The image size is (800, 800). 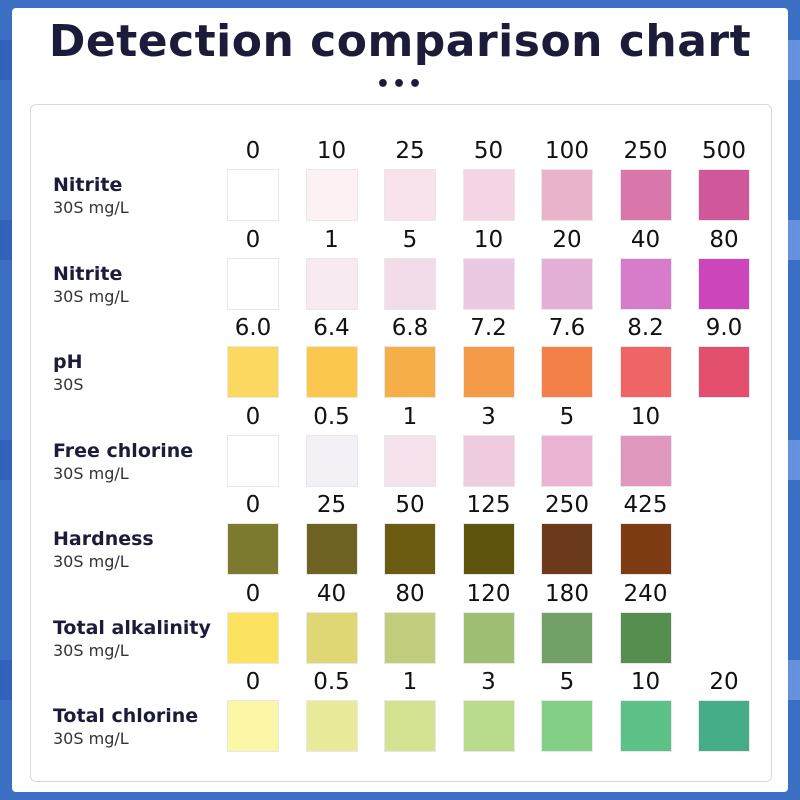 I want to click on cell-value: 1, so click(x=331, y=239).